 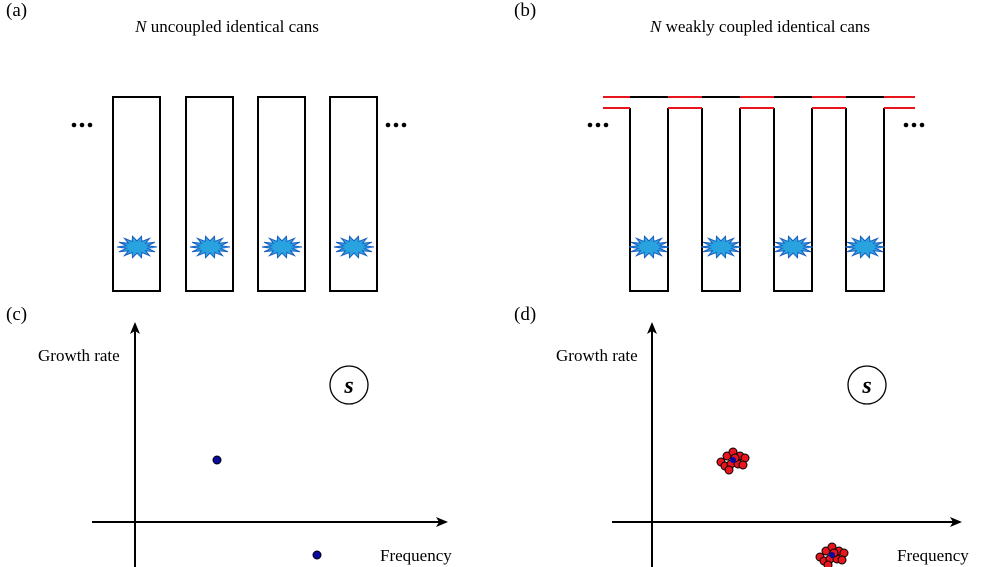 What do you see at coordinates (16, 10) in the screenshot?
I see `panel-label: (a)` at bounding box center [16, 10].